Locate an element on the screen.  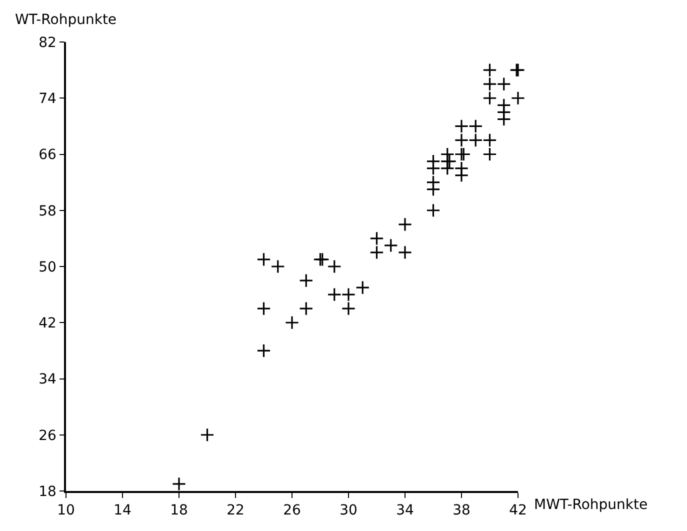
x-tick-label: 34 is located at coordinates (405, 510).